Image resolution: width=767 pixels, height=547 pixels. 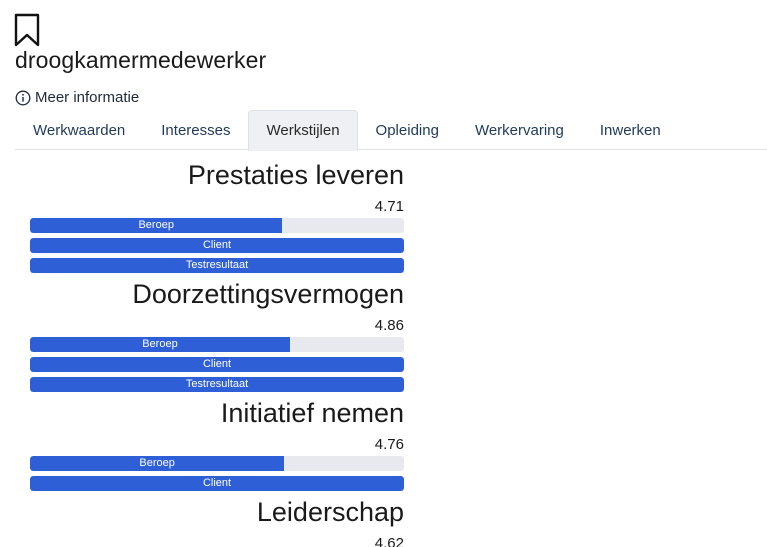 What do you see at coordinates (312, 413) in the screenshot?
I see `section-title: Initiatief nemen` at bounding box center [312, 413].